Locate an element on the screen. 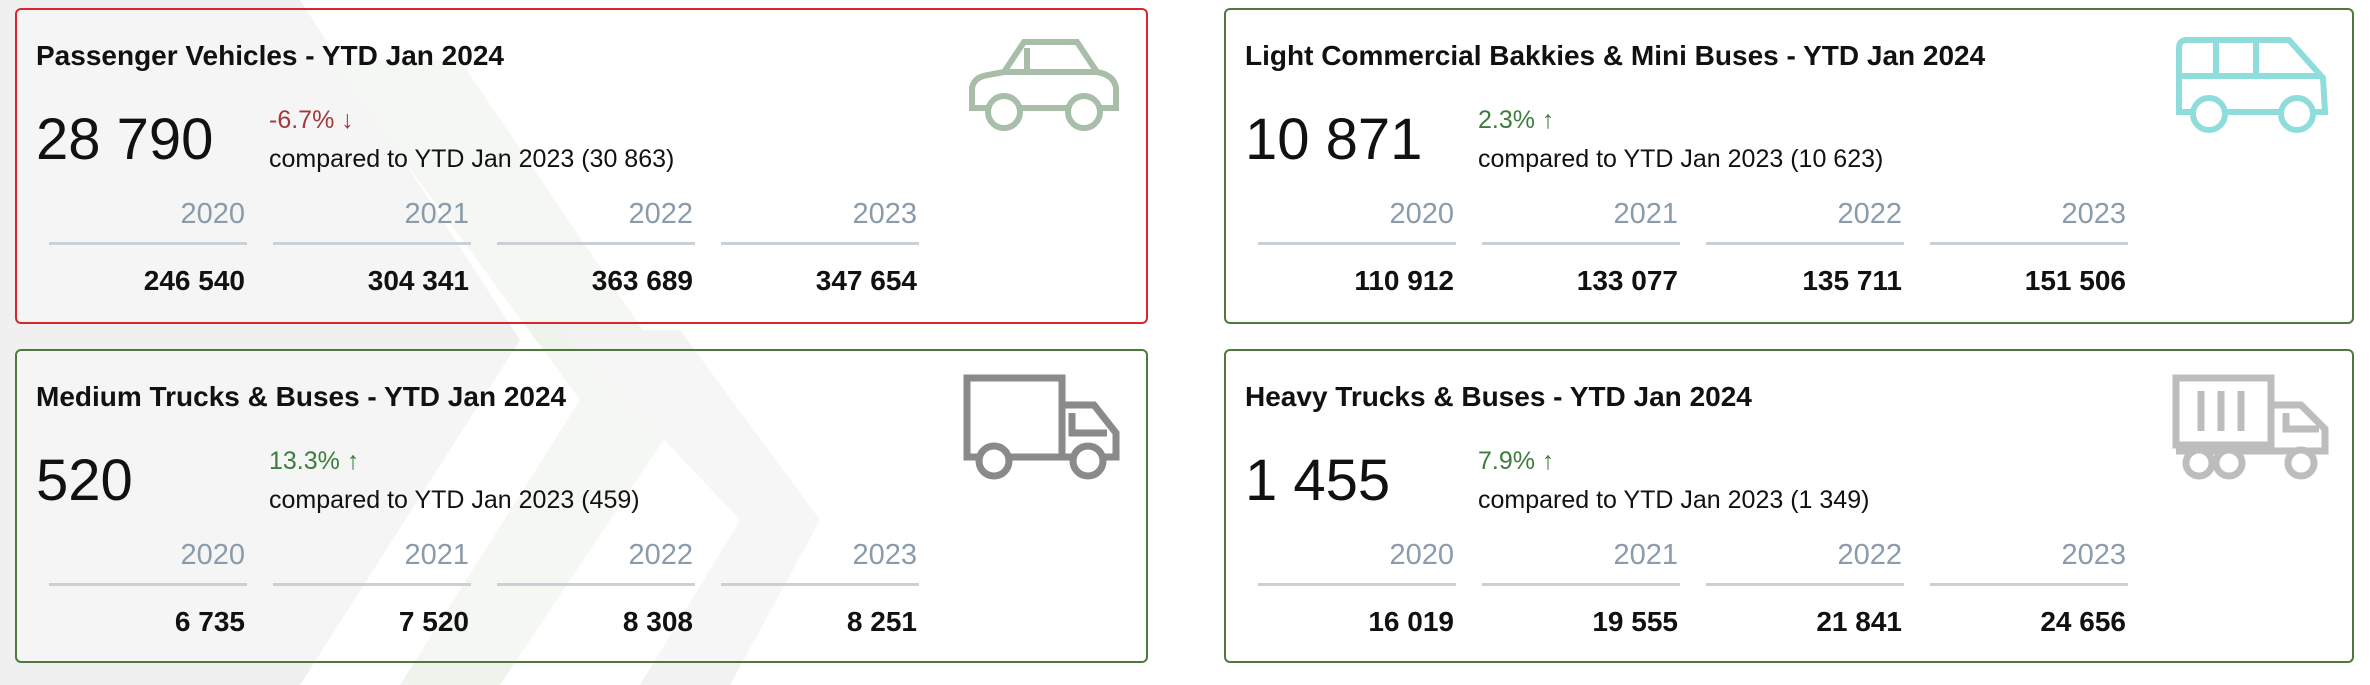 This screenshot has height=685, width=2370. year-value: 347 654 is located at coordinates (866, 280).